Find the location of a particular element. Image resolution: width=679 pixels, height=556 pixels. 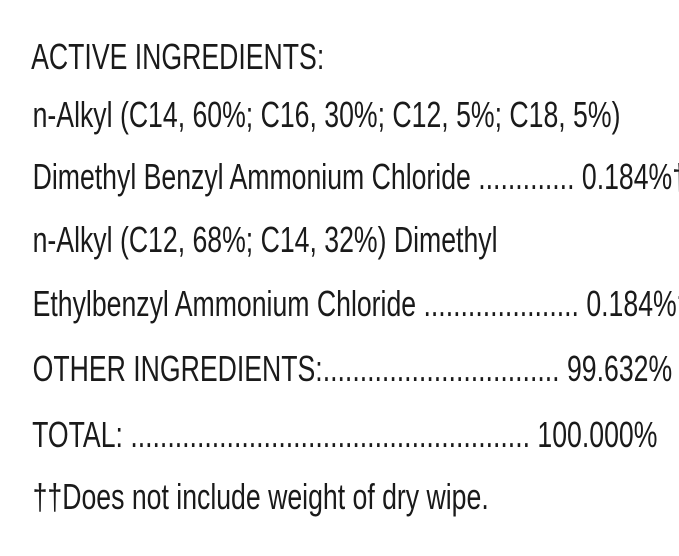

ingredient-text: n-Alkyl (C12, 68%; C14, 32%) Dimethyl is located at coordinates (265, 239).